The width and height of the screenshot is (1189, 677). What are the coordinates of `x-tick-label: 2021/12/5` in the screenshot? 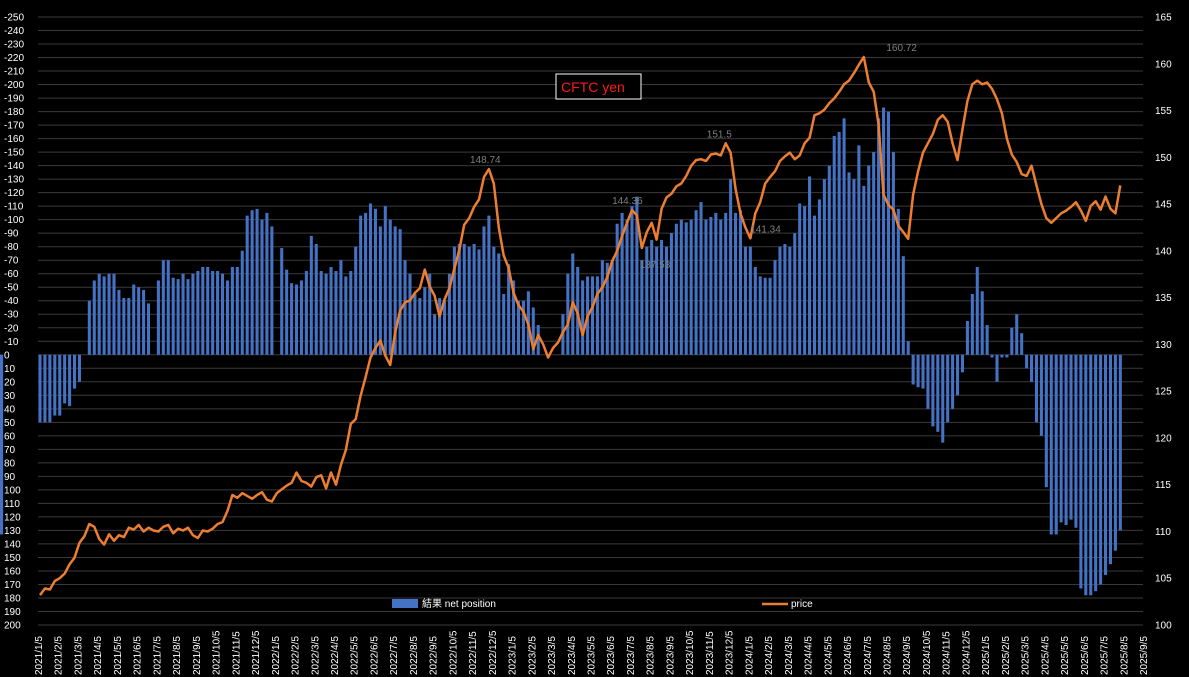 It's located at (256, 652).